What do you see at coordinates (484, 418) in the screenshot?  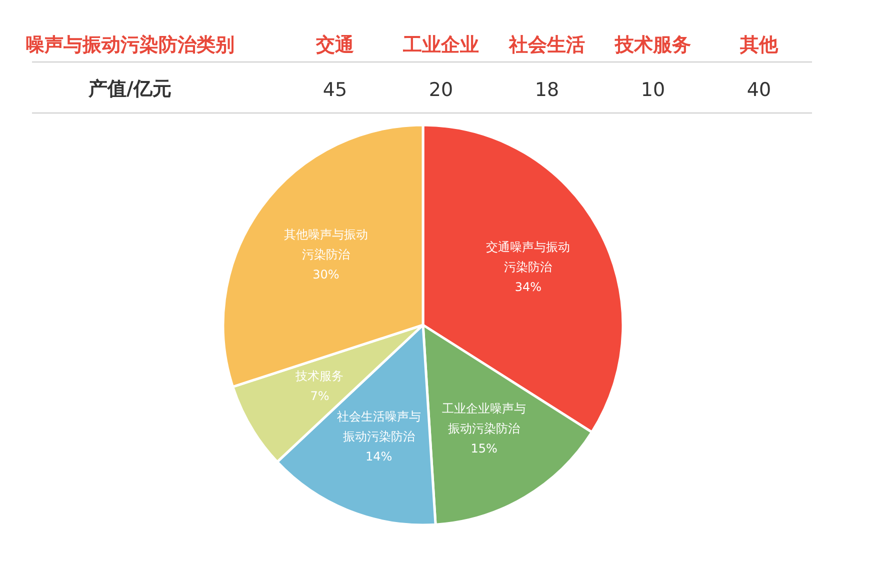 I see `slice-label: 工业企业噪声与振动污染防治` at bounding box center [484, 418].